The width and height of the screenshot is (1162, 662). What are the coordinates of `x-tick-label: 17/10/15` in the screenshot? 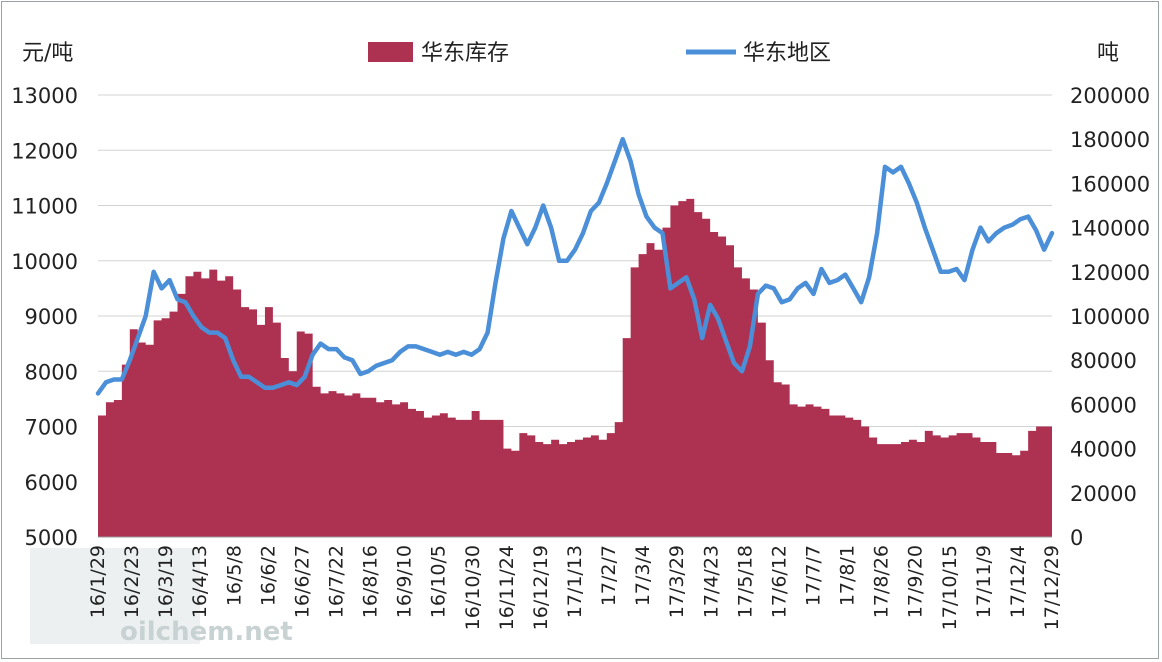 It's located at (950, 587).